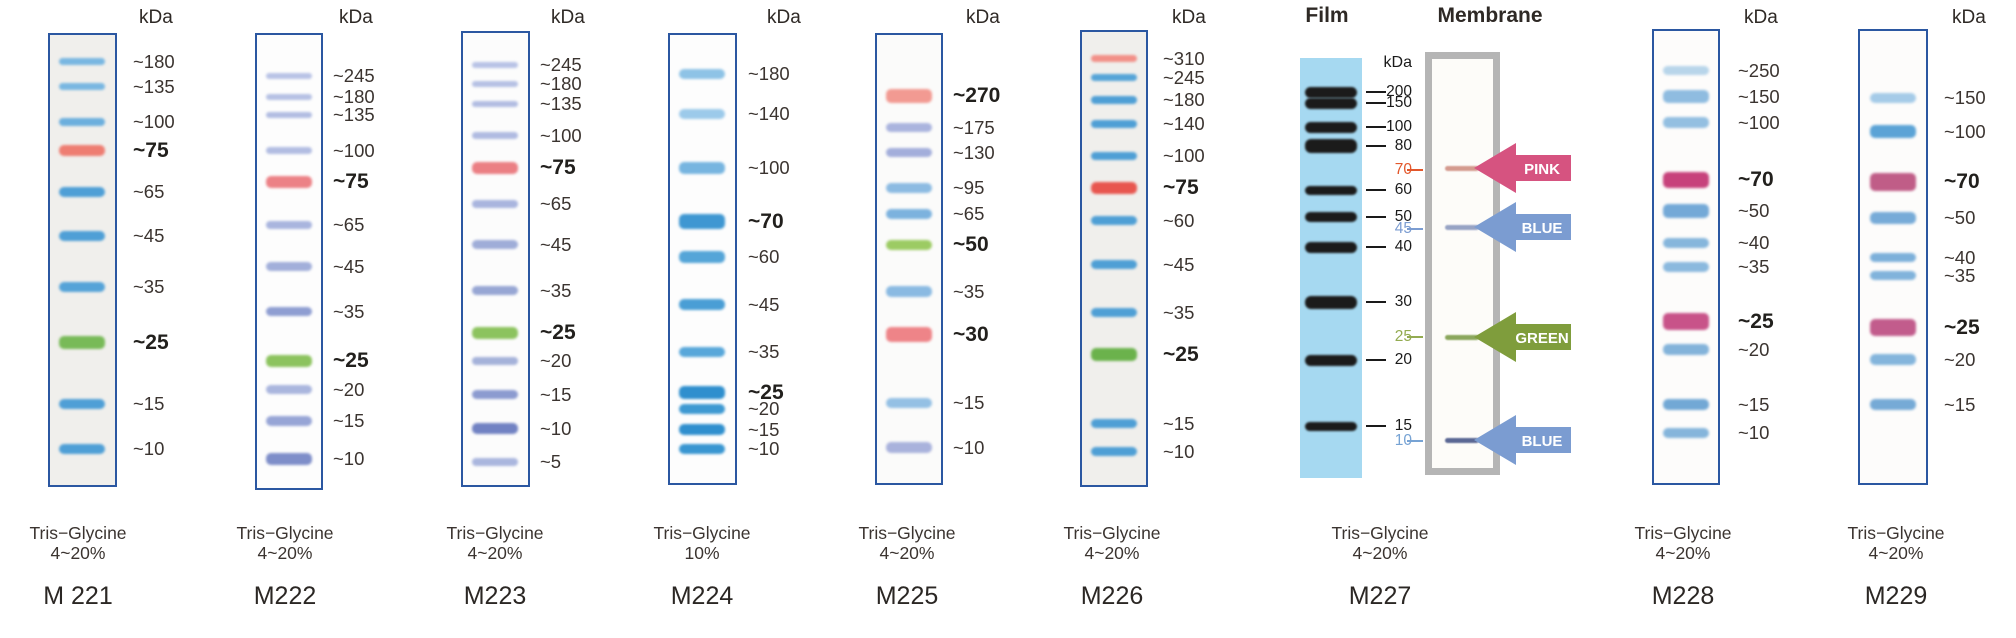  I want to click on arrow-label: GREEN, so click(1541, 338).